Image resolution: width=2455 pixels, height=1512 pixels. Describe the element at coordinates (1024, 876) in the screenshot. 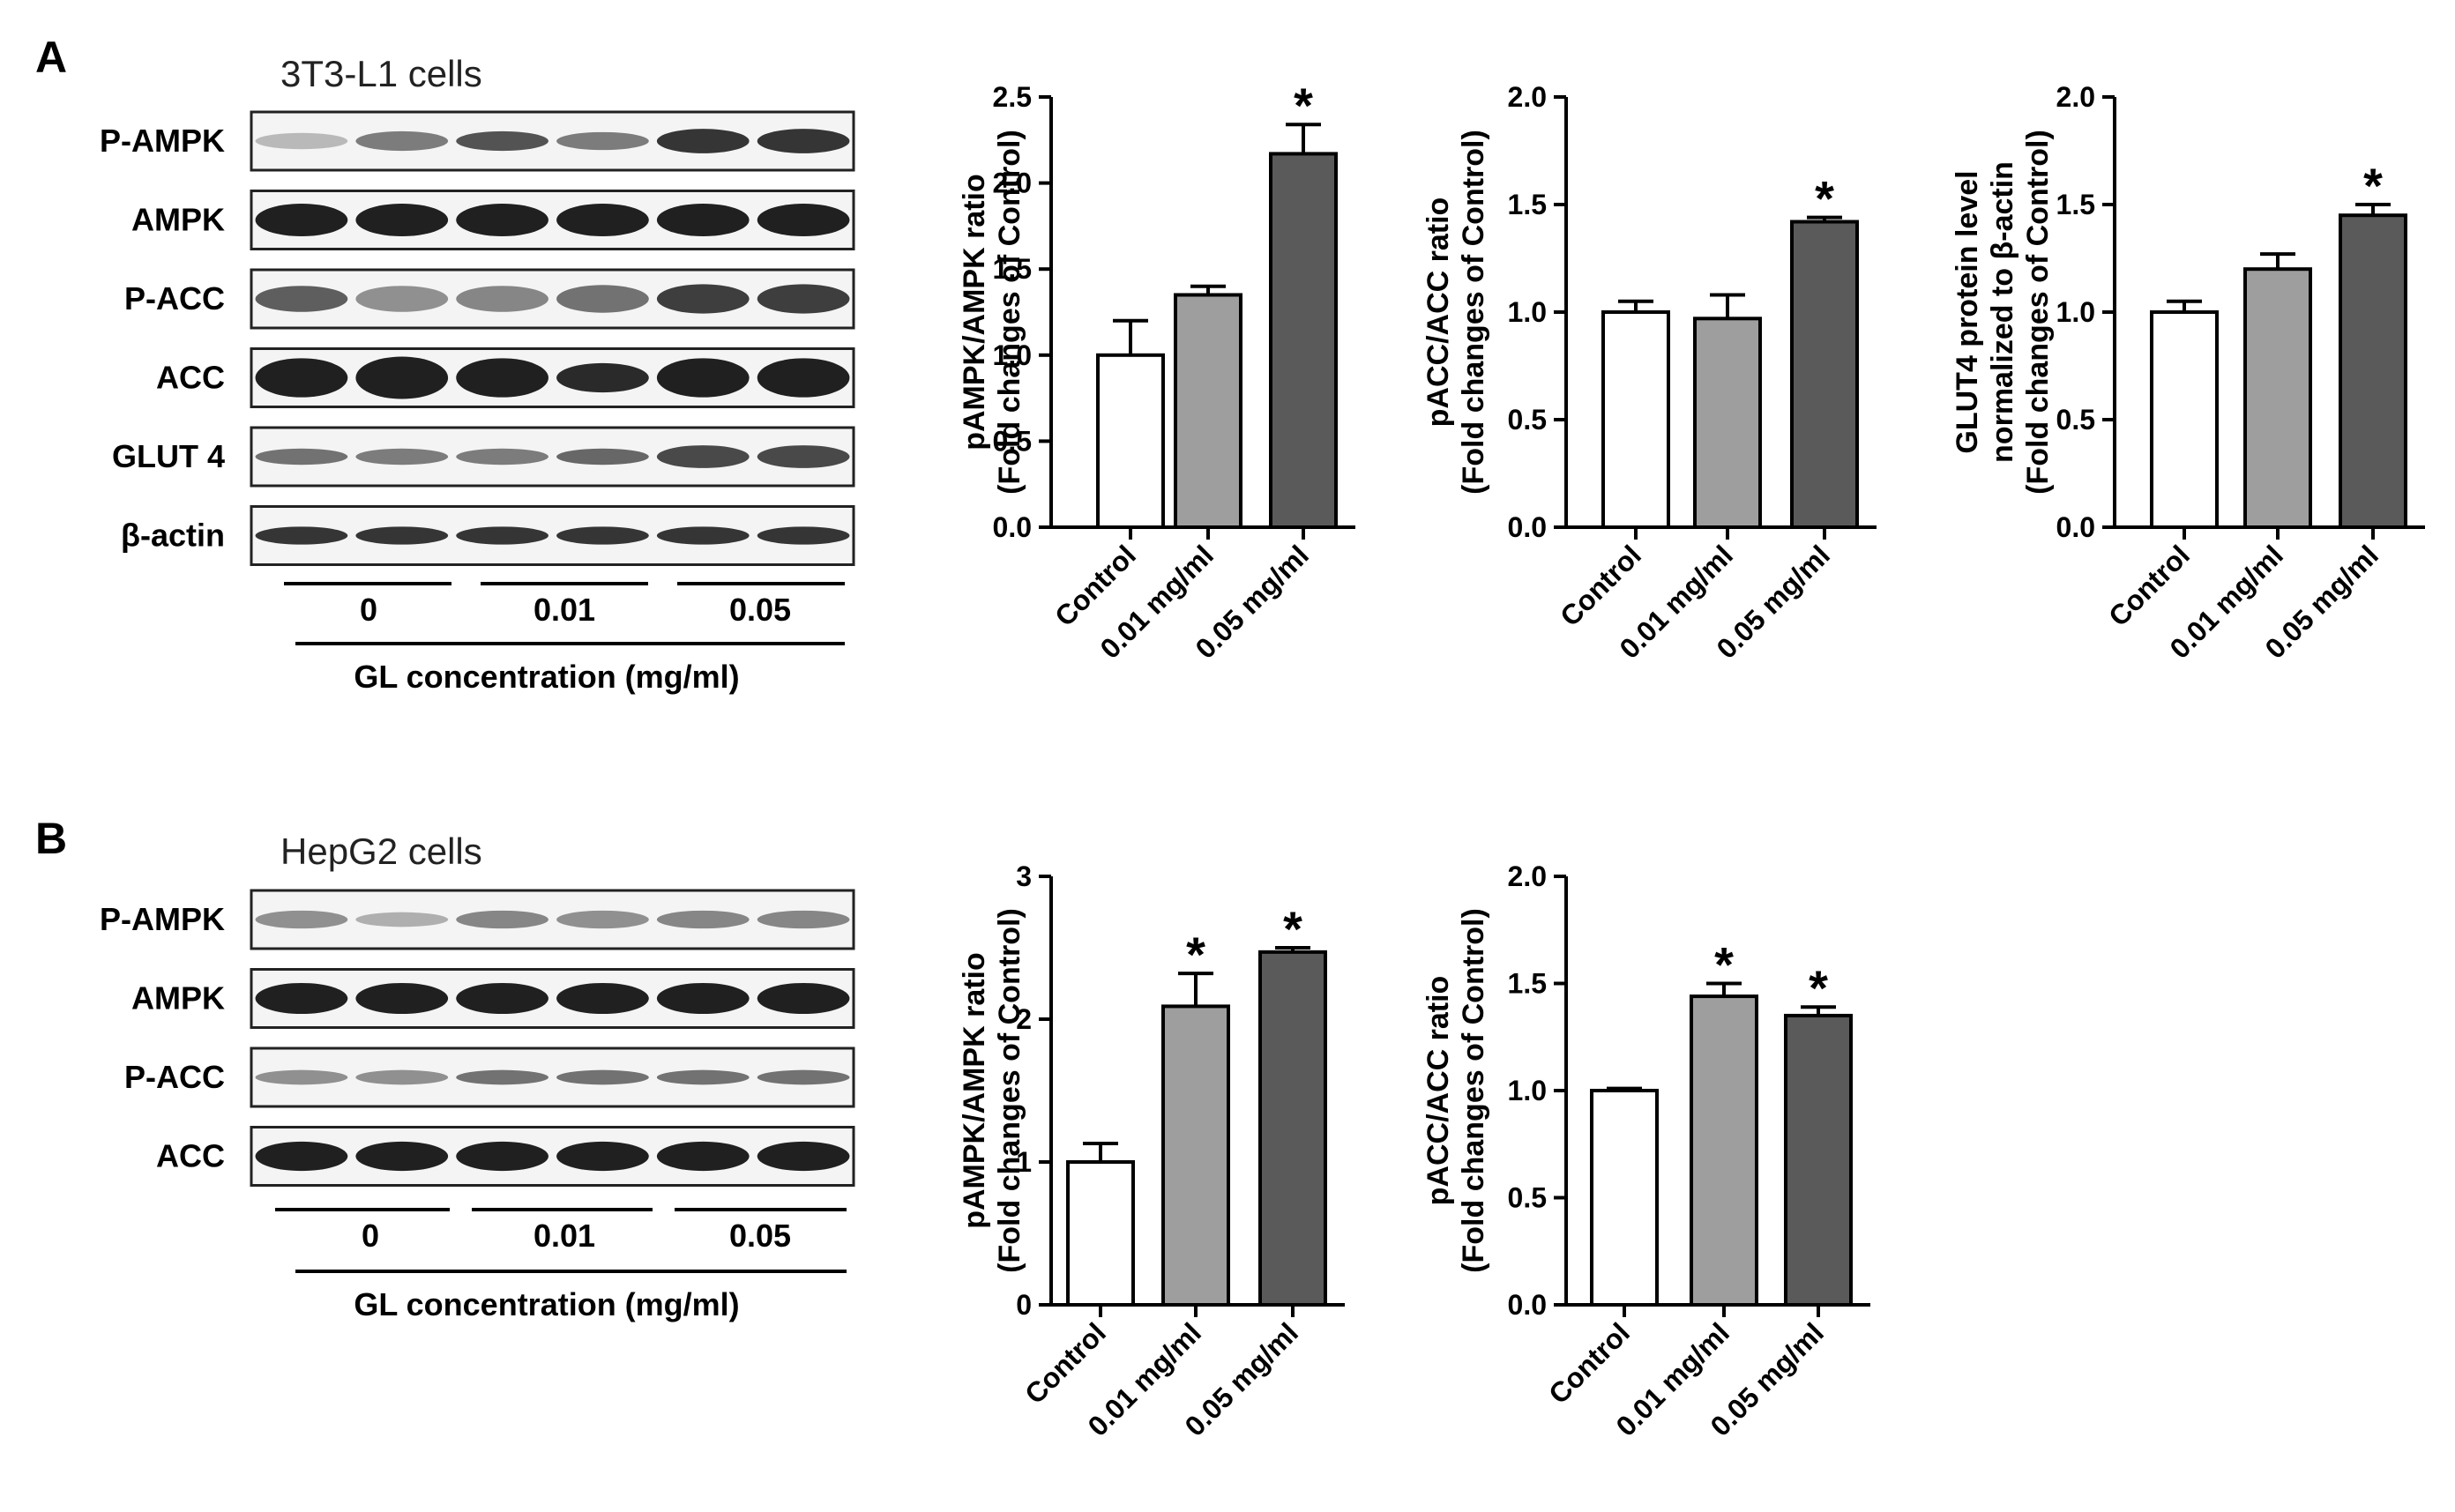

I see `y-tick-label: 3` at that location.